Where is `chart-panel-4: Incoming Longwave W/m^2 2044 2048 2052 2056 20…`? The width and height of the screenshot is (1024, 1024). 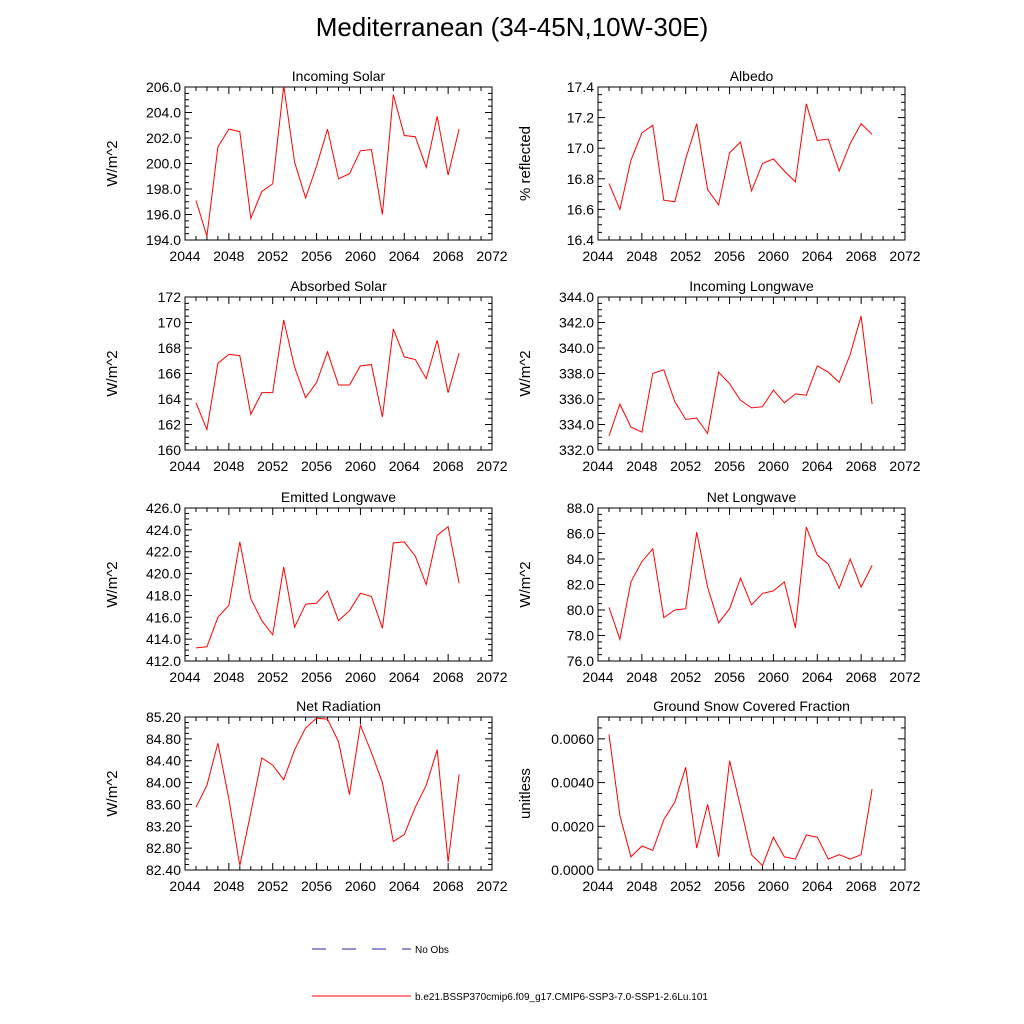
chart-panel-4: Incoming Longwave W/m^2 2044 2048 2052 2056 20… is located at coordinates (719, 376).